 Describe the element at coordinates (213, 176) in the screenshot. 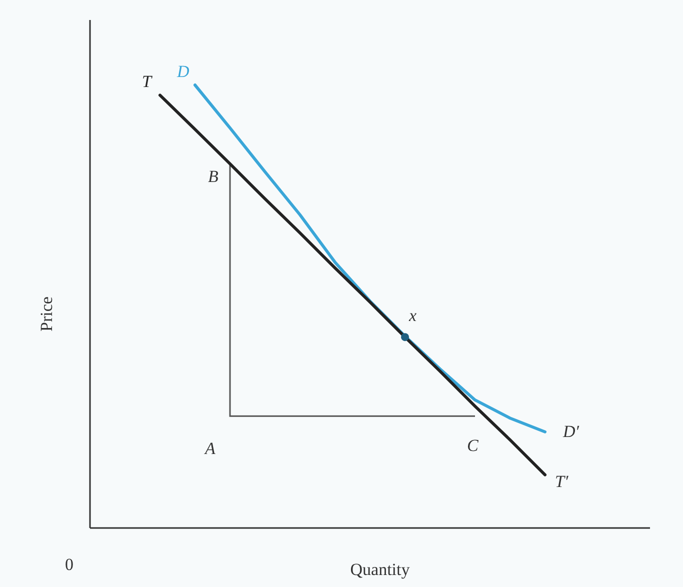

I see `annotation: B` at that location.